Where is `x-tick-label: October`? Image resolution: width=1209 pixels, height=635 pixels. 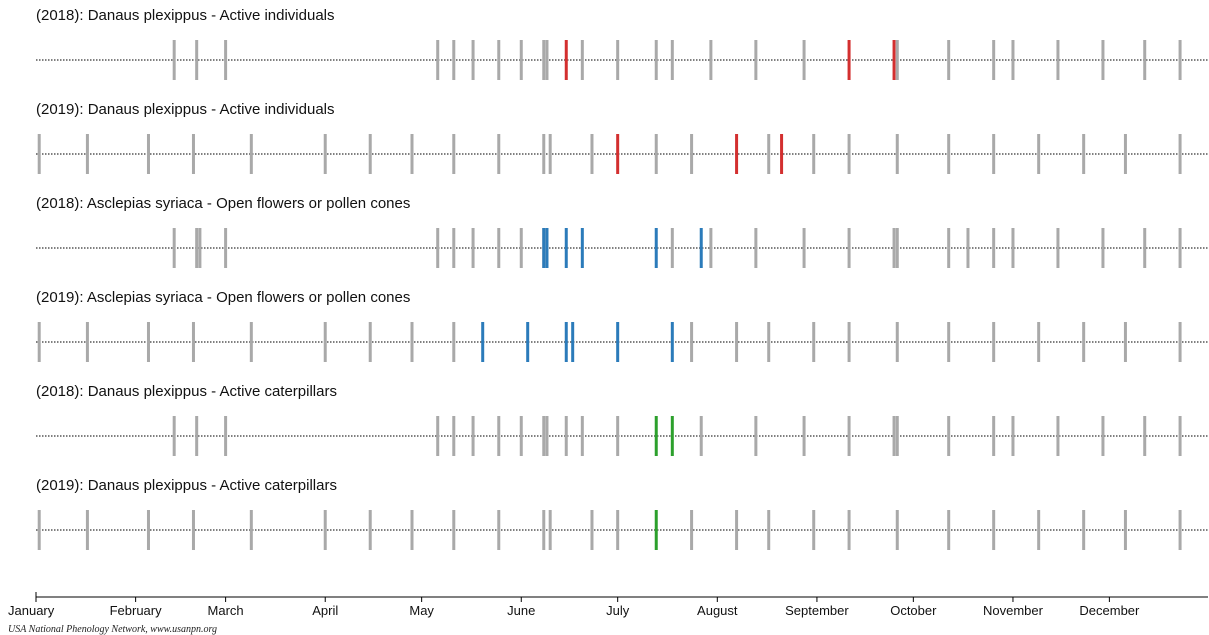
x-tick-label: October is located at coordinates (913, 610).